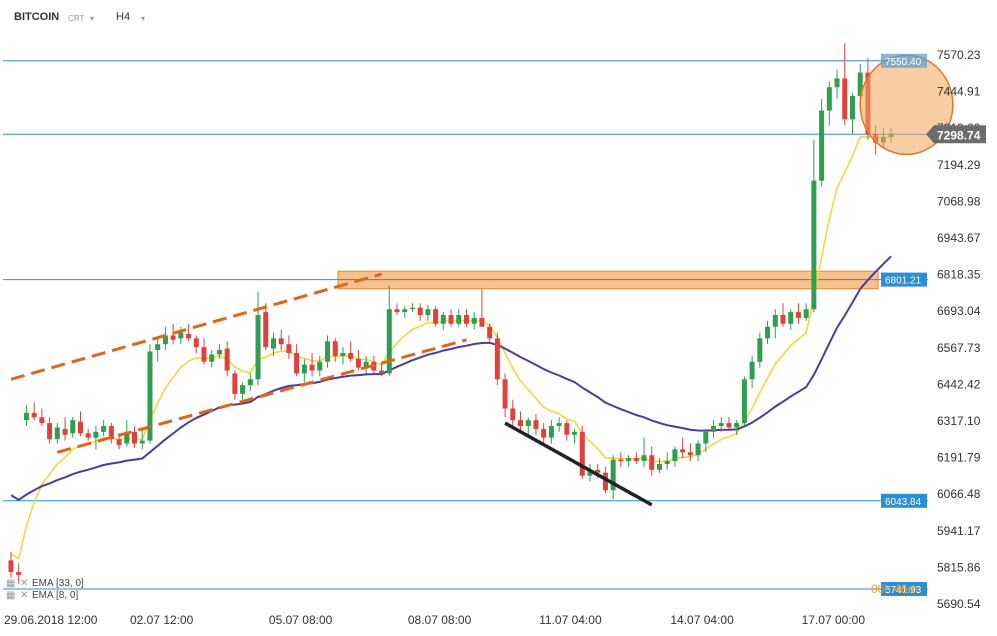 The image size is (997, 636). I want to click on y-tick-label: 6818.35, so click(959, 275).